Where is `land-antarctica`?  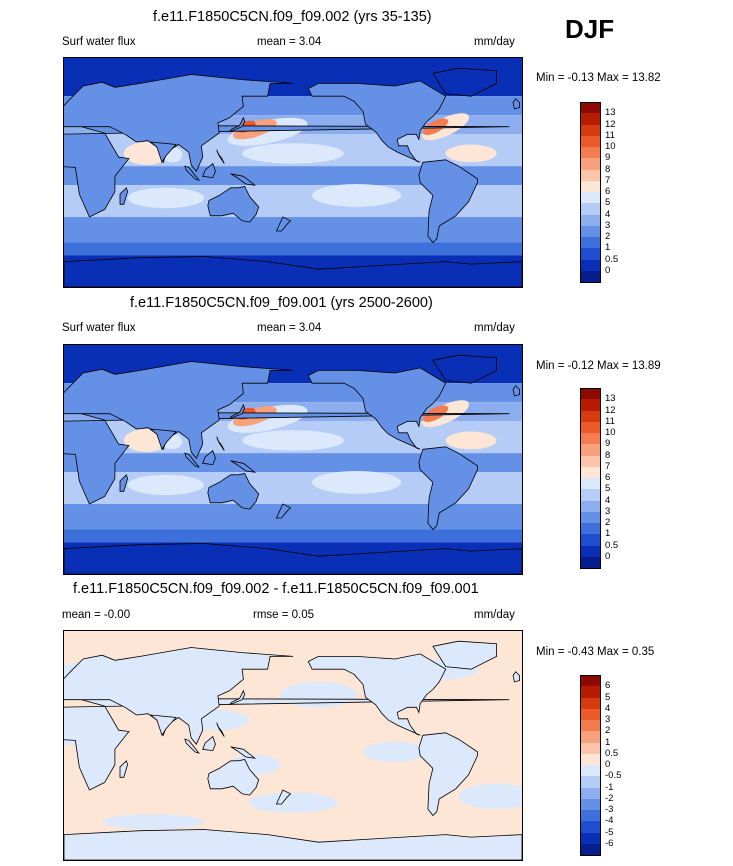
land-antarctica is located at coordinates (293, 558).